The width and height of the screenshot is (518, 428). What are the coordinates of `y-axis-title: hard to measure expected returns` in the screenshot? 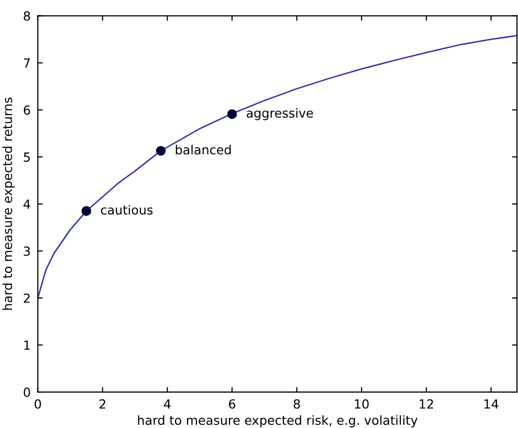 It's located at (8, 204).